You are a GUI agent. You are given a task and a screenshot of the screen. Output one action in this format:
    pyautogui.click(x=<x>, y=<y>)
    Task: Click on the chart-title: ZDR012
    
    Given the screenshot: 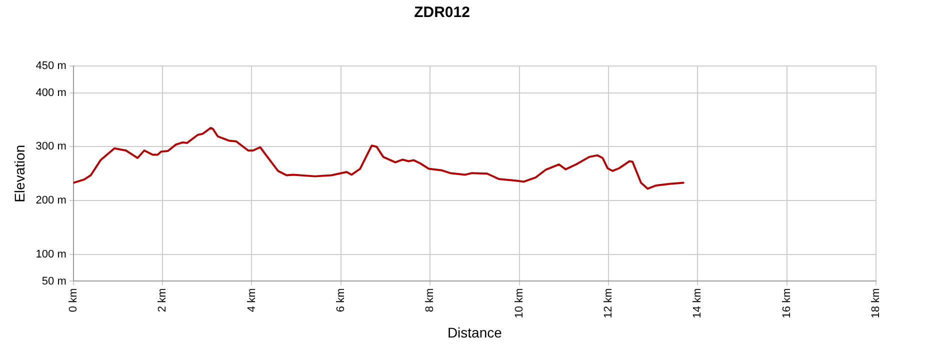 What is the action you would take?
    pyautogui.click(x=442, y=13)
    